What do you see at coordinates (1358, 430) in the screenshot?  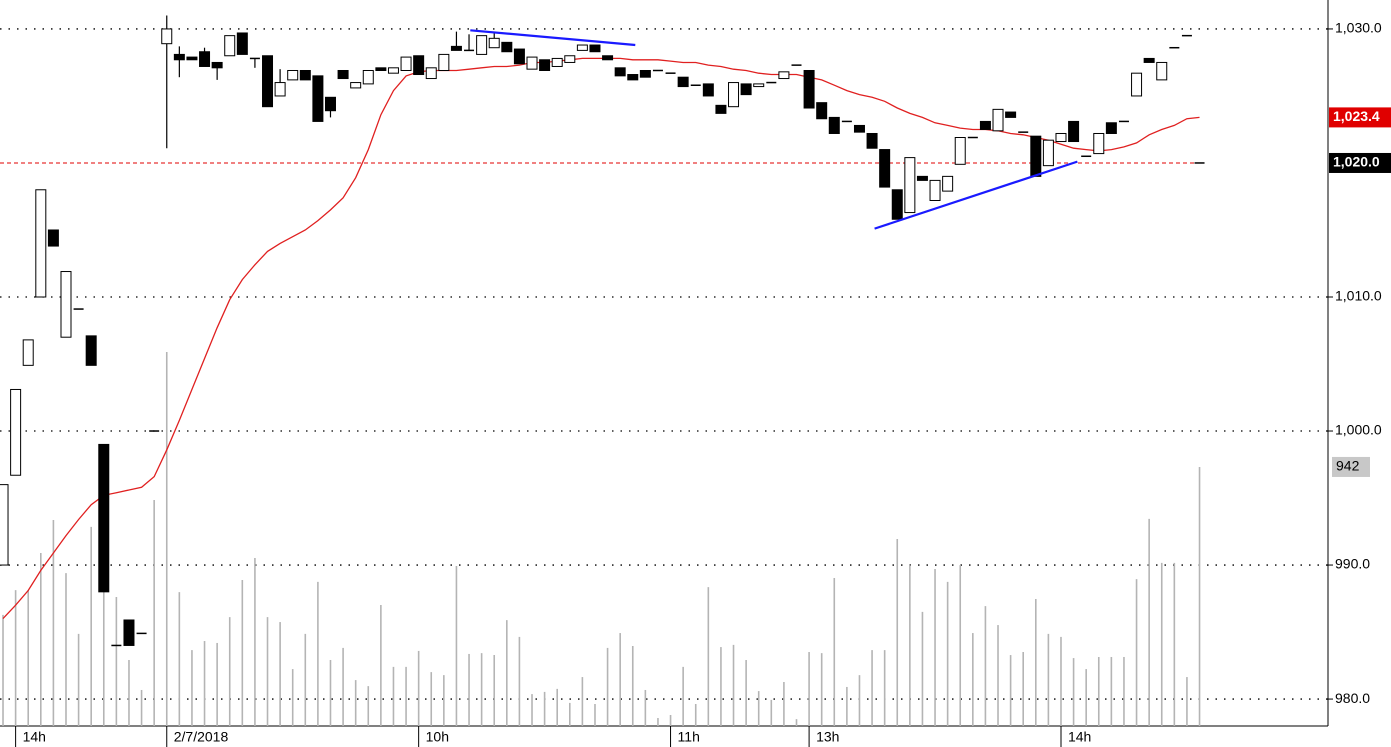 I see `y-tick-label: 1,000.0` at bounding box center [1358, 430].